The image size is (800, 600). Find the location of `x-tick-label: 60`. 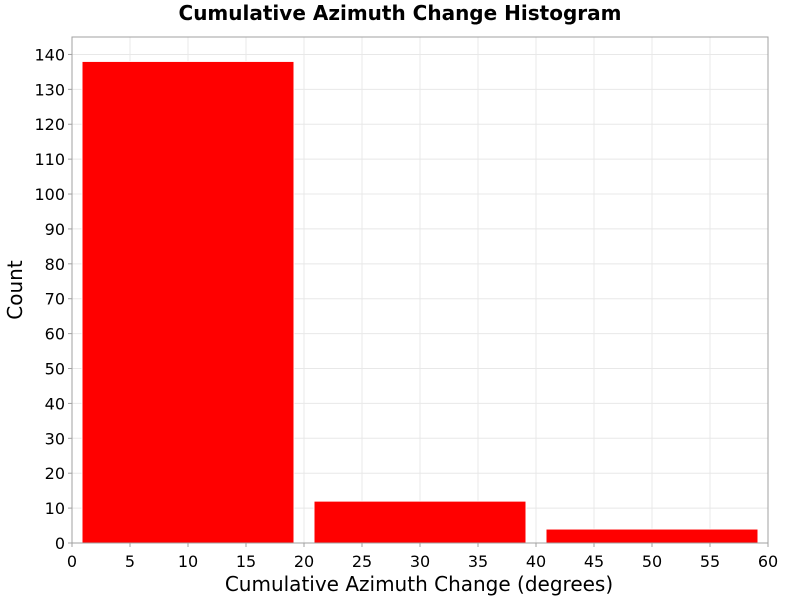

x-tick-label: 60 is located at coordinates (768, 561).